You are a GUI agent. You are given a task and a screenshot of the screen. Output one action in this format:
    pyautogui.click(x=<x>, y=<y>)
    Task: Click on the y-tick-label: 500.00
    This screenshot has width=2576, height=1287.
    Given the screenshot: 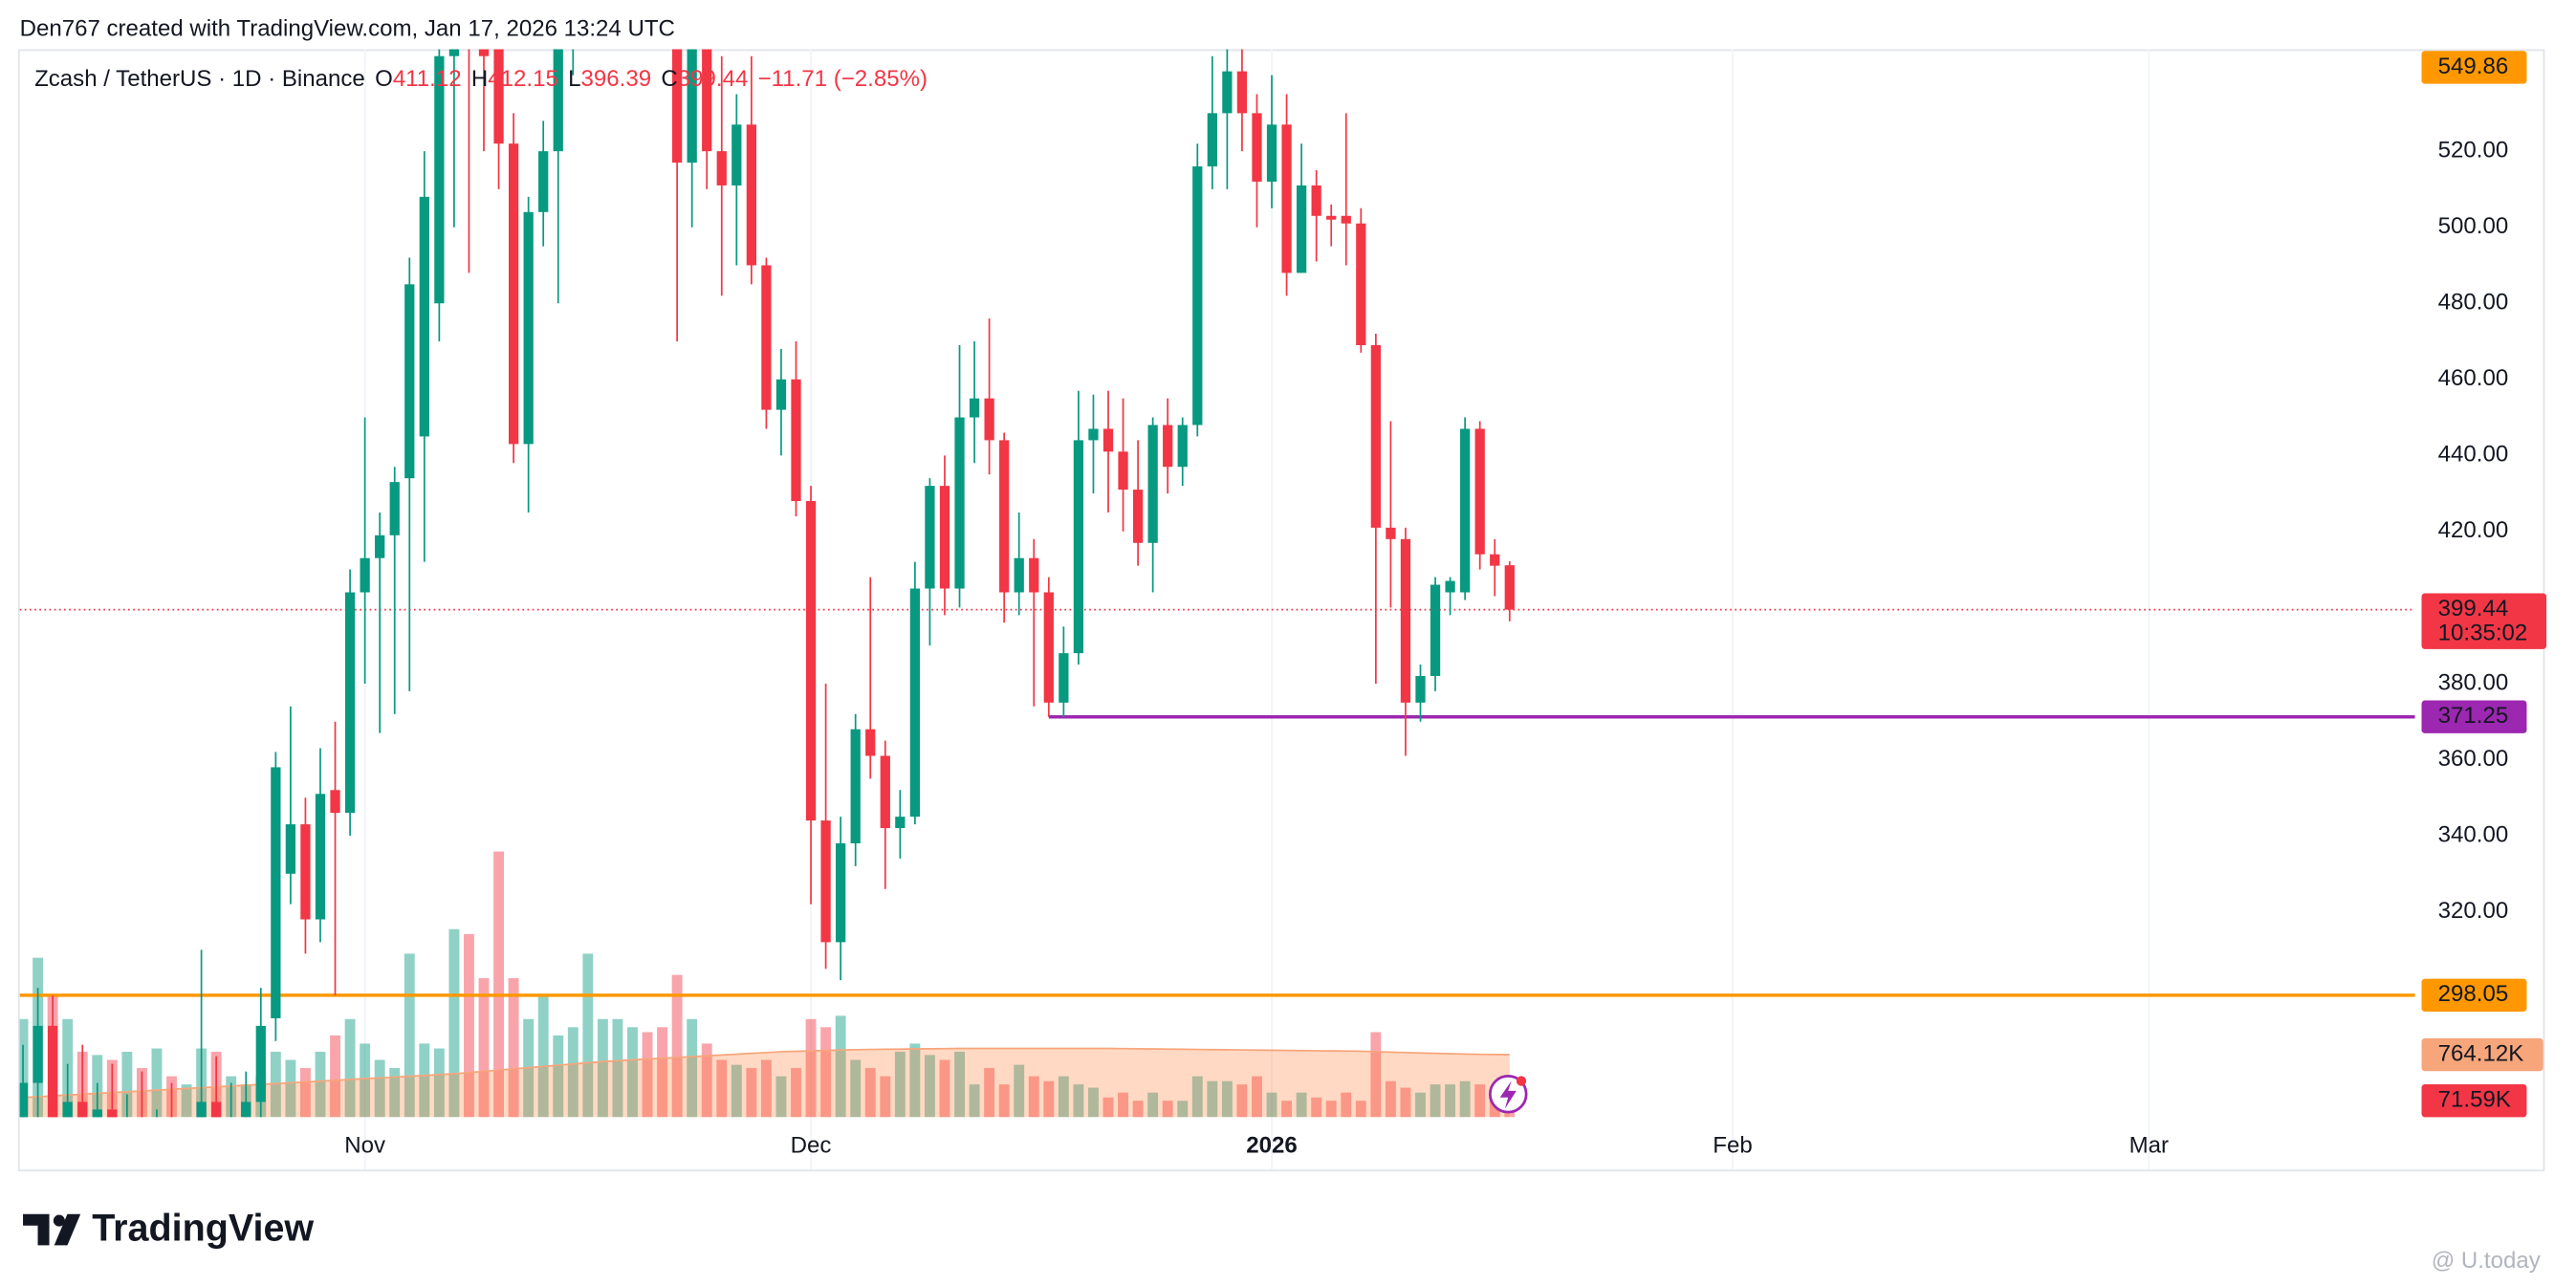 What is the action you would take?
    pyautogui.click(x=2473, y=226)
    